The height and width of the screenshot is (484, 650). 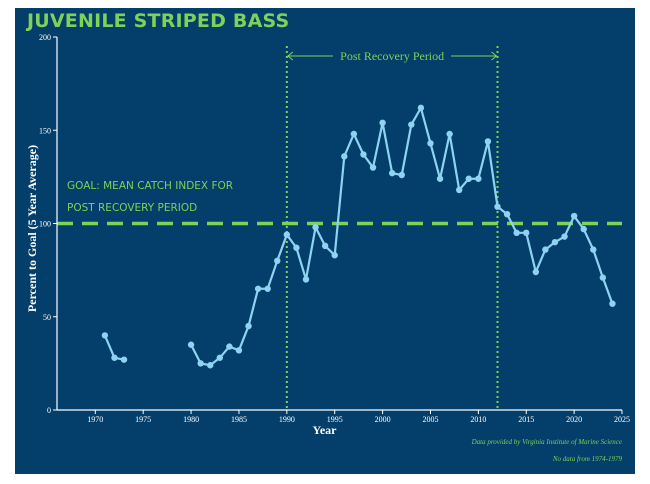 I want to click on period-arrowhead-right, so click(x=494, y=56).